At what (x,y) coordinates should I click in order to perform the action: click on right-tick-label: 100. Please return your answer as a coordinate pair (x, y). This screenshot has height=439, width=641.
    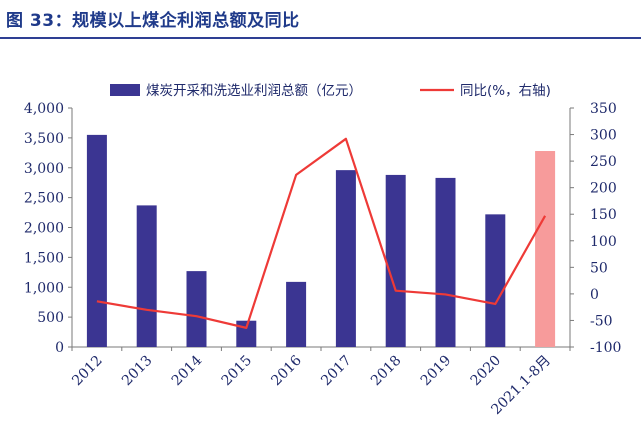
    Looking at the image, I should click on (603, 242).